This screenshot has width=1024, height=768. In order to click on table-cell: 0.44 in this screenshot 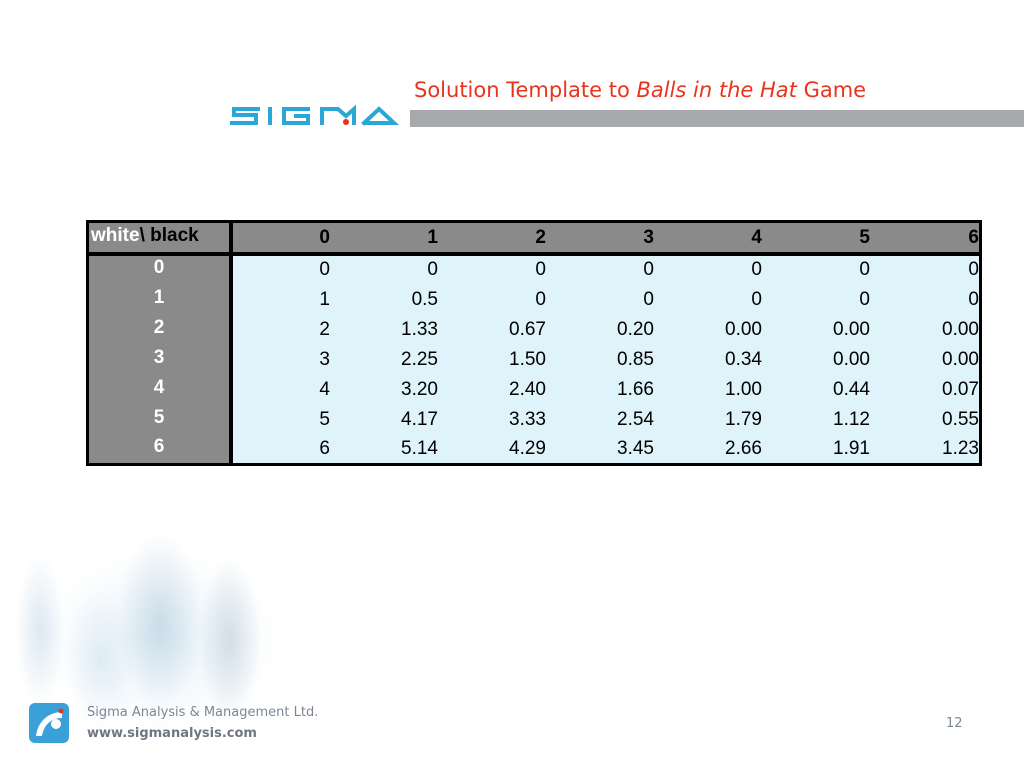, I will do `click(851, 389)`.